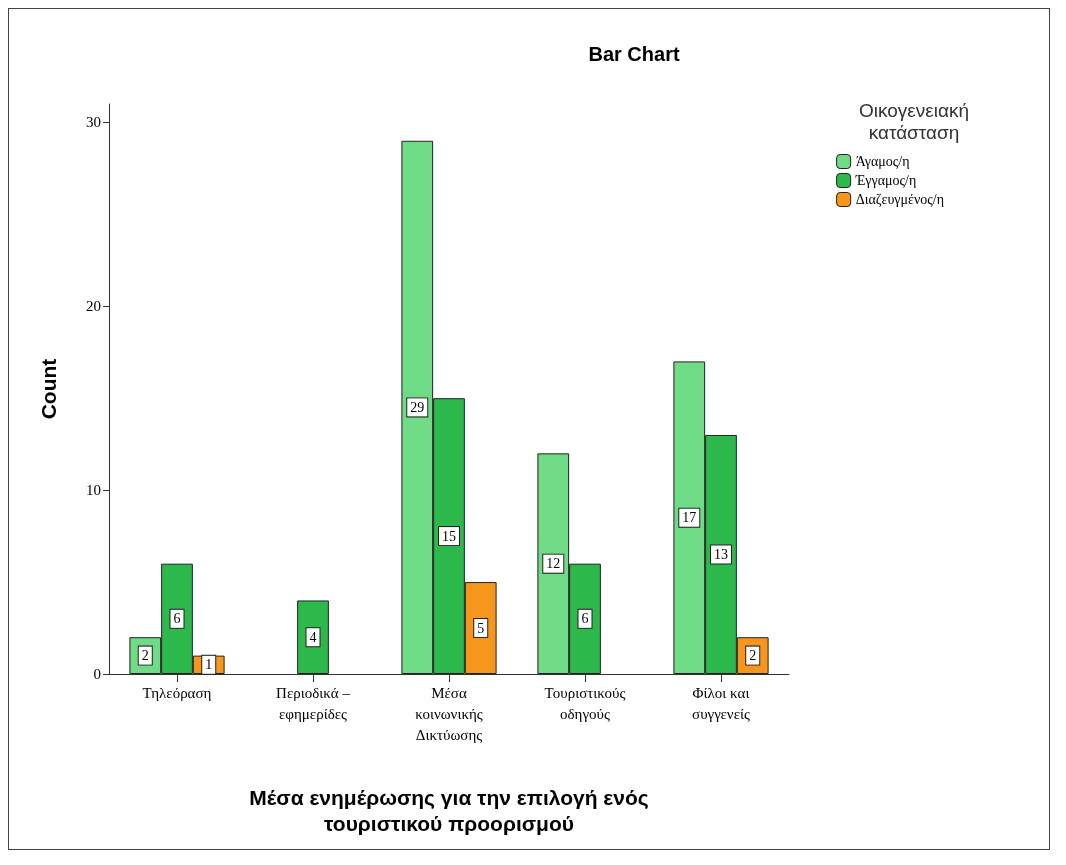  Describe the element at coordinates (177, 692) in the screenshot. I see `x-tick-label: Τηλεόραση` at that location.